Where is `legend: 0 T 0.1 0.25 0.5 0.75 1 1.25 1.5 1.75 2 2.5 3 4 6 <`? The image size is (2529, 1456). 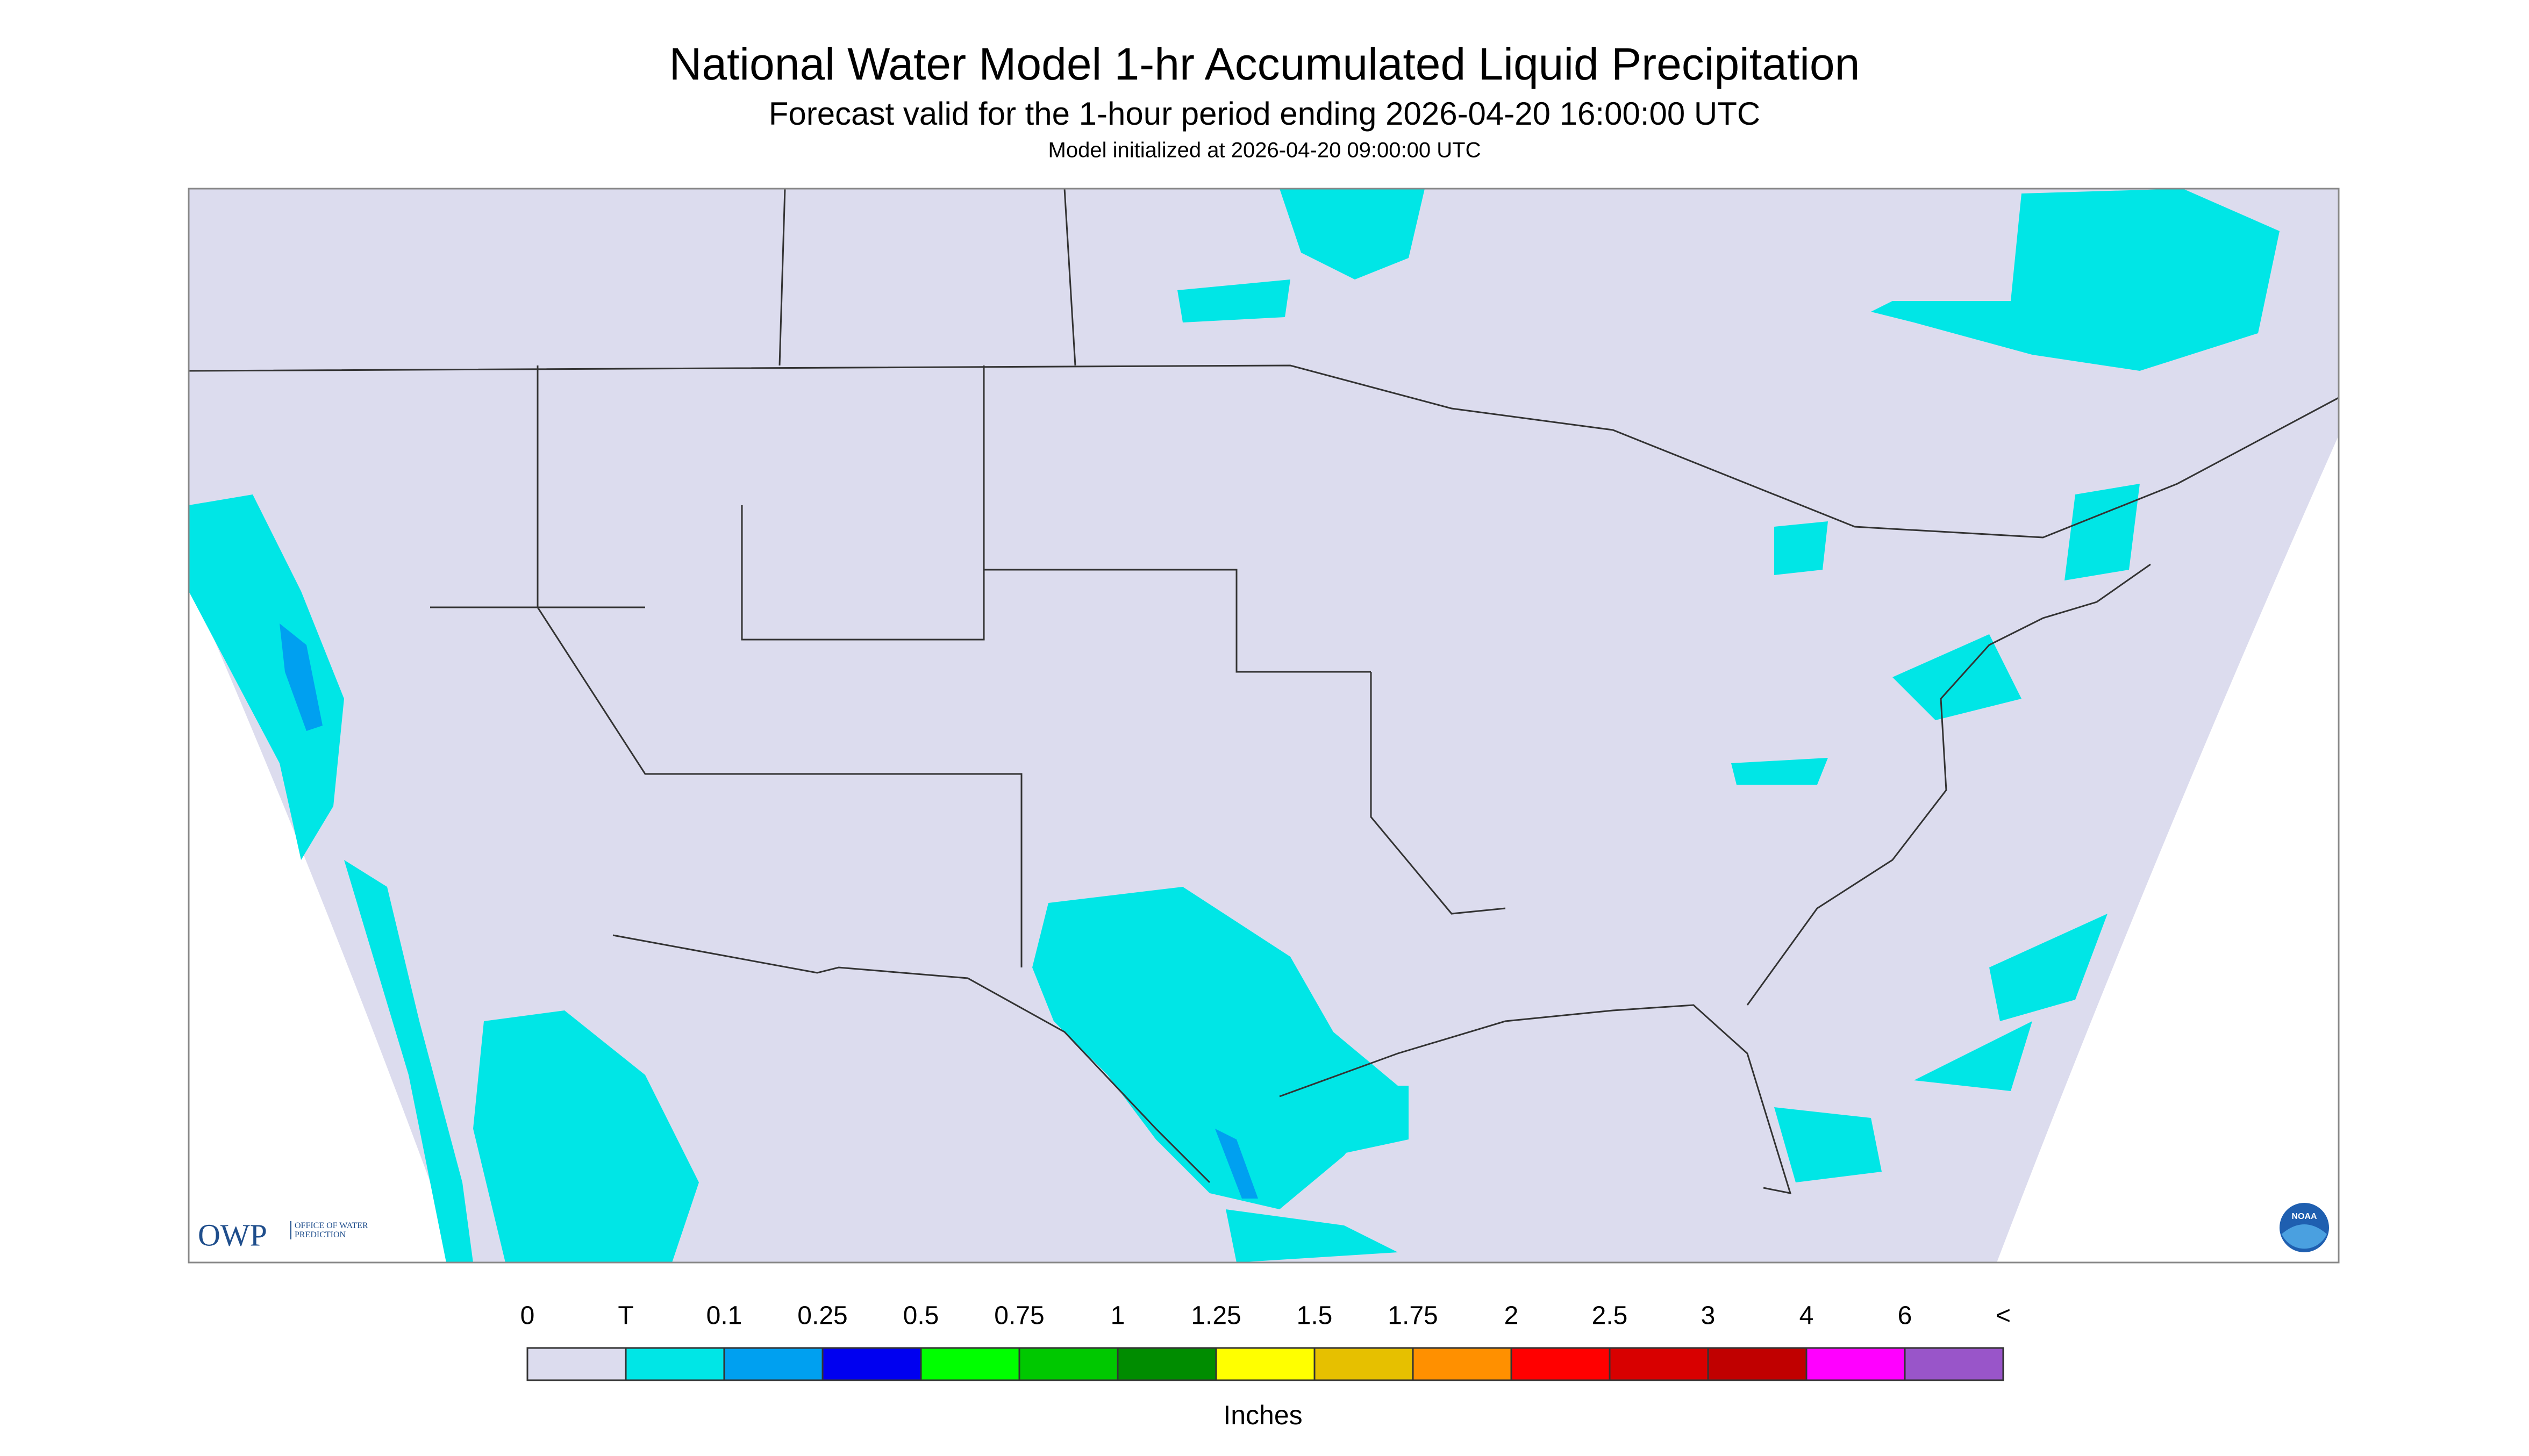 legend: 0 T 0.1 0.25 0.5 0.75 1 1.25 1.5 1.75 2 2.5 3 4 6 < is located at coordinates (1265, 1341).